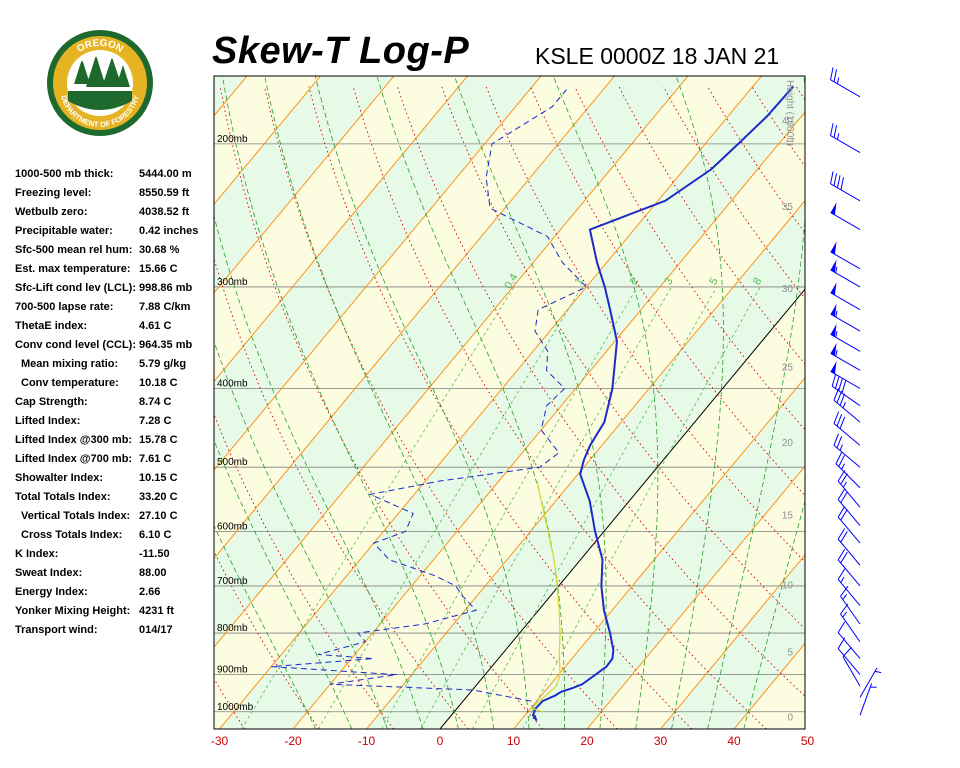 The image size is (960, 768). I want to click on mixing-ratio-label: 5, so click(713, 281).